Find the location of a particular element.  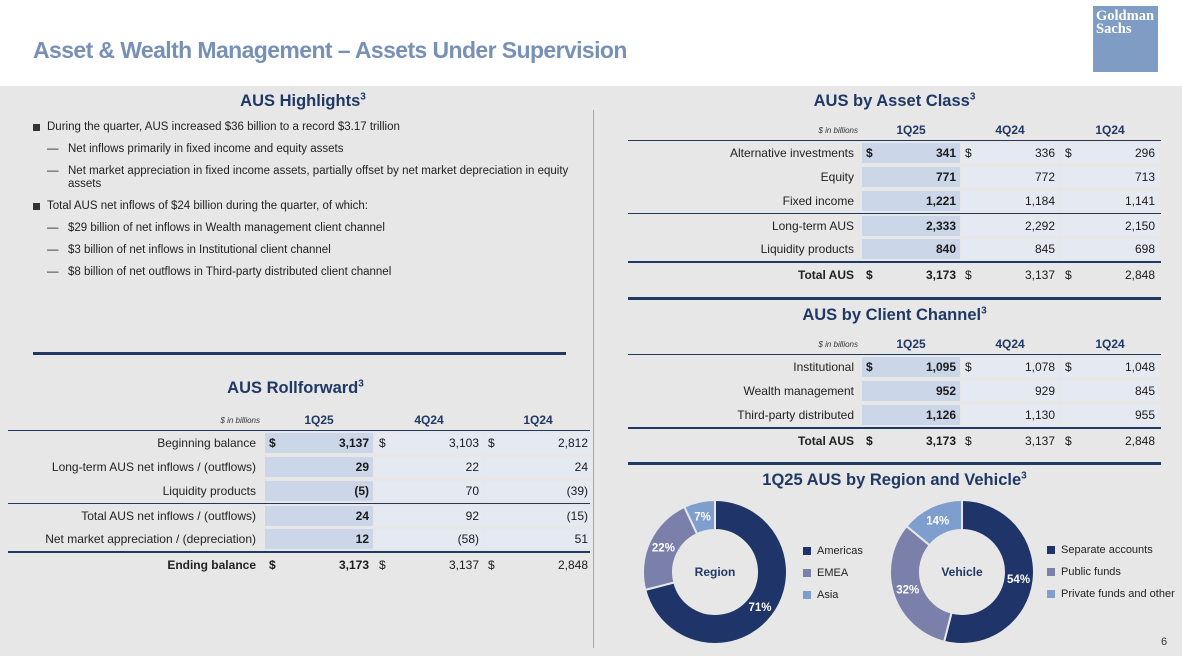

cell-value: 341 is located at coordinates (945, 153).